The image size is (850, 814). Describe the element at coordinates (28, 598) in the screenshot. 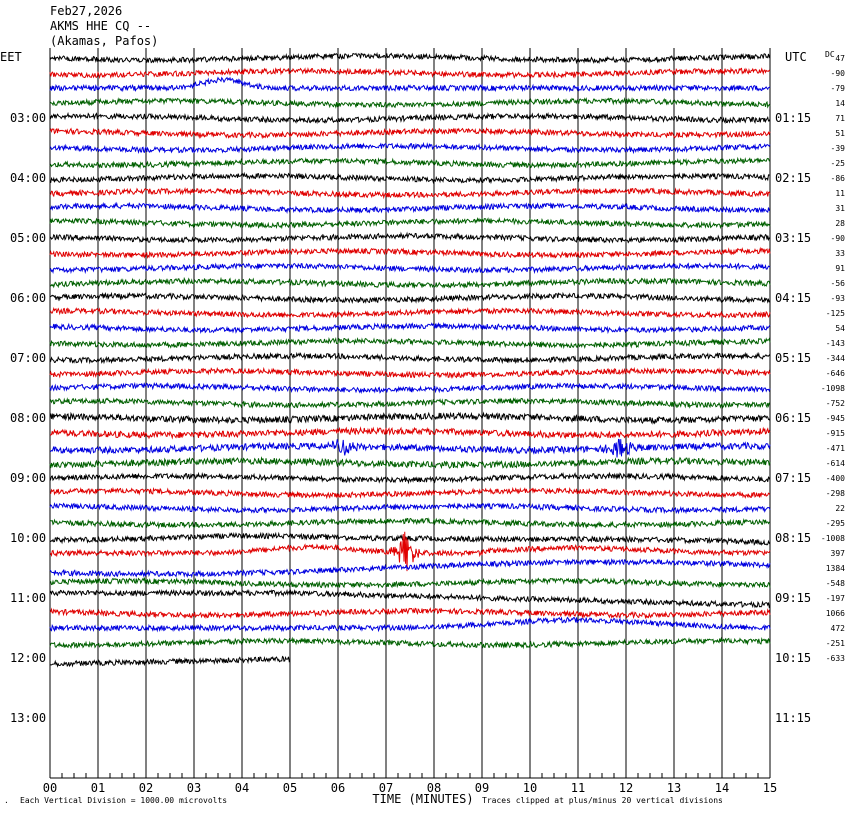

I see `eet-time-label: 11:00` at that location.